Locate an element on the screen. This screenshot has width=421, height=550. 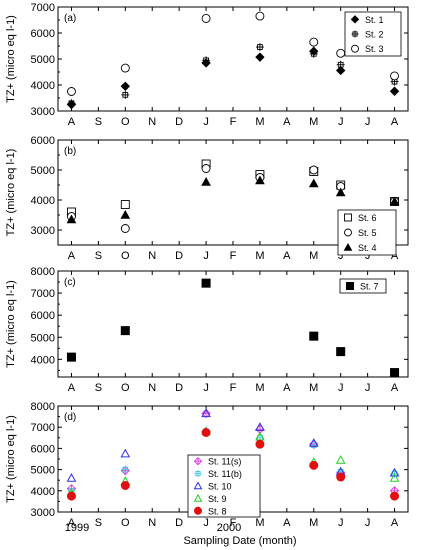
legend-label: St. 9 is located at coordinates (217, 499).